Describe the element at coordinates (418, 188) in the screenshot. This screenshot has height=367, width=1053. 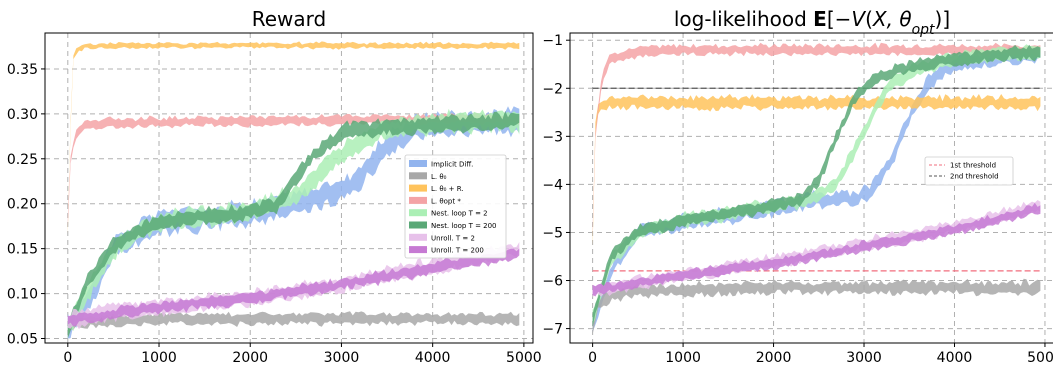
I see `legend-swatch-l-r` at that location.